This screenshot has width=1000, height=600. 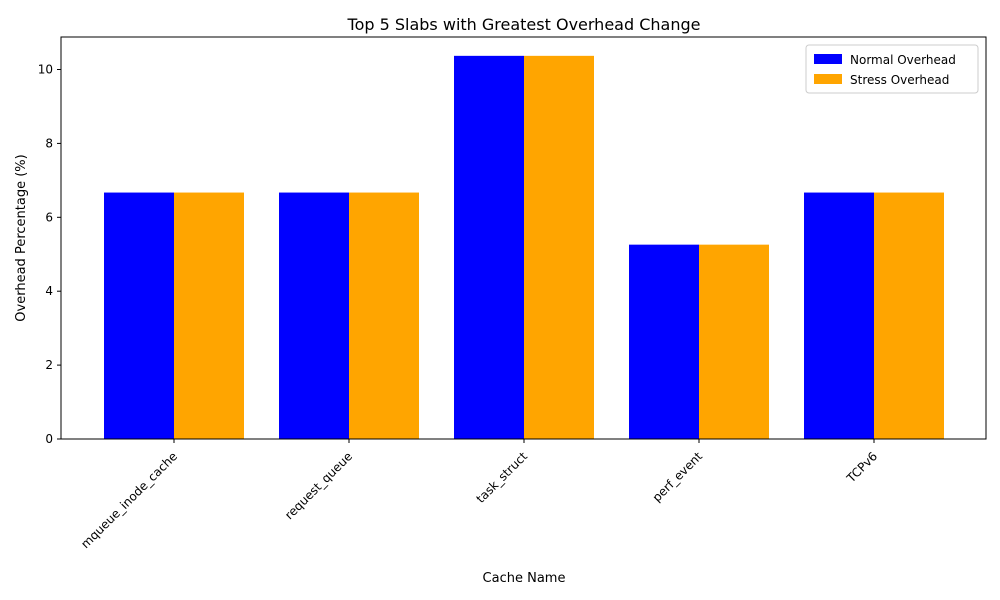 I want to click on x-tick-label: TCPv6, so click(x=861, y=467).